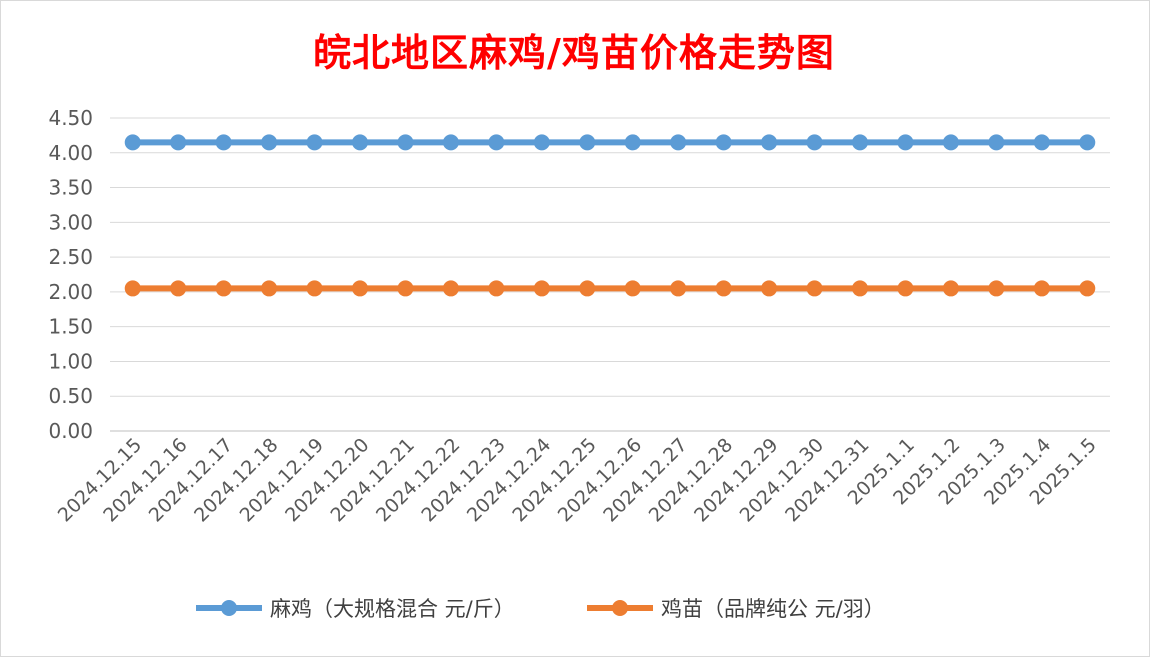 The width and height of the screenshot is (1150, 657). I want to click on y-tick-label: 3.50, so click(70, 188).